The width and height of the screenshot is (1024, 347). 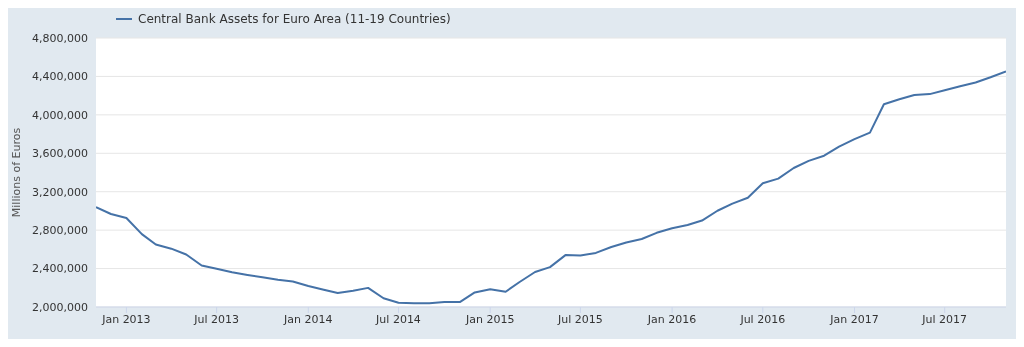 I want to click on x-tick-label: Jan 2013, so click(x=126, y=319).